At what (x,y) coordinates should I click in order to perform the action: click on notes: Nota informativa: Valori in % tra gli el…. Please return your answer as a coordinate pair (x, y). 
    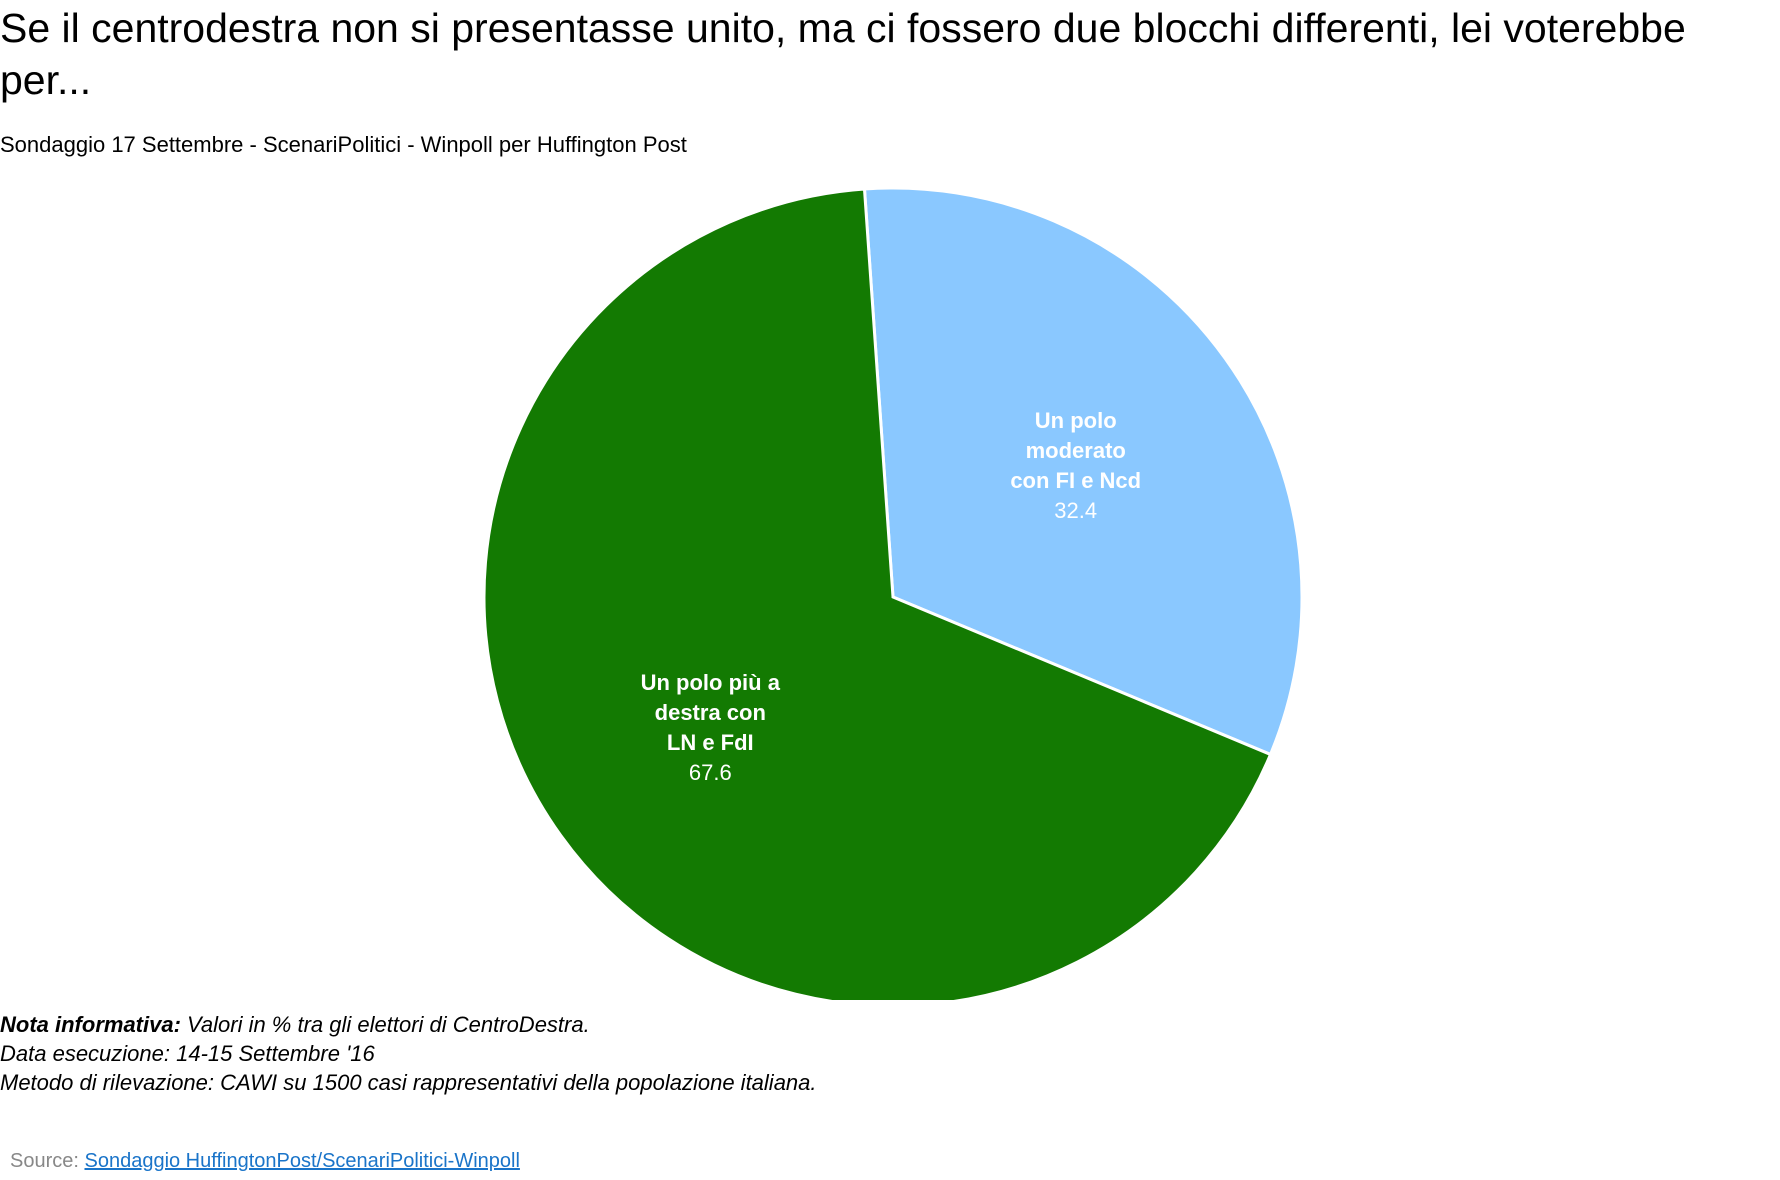
    Looking at the image, I should click on (408, 1053).